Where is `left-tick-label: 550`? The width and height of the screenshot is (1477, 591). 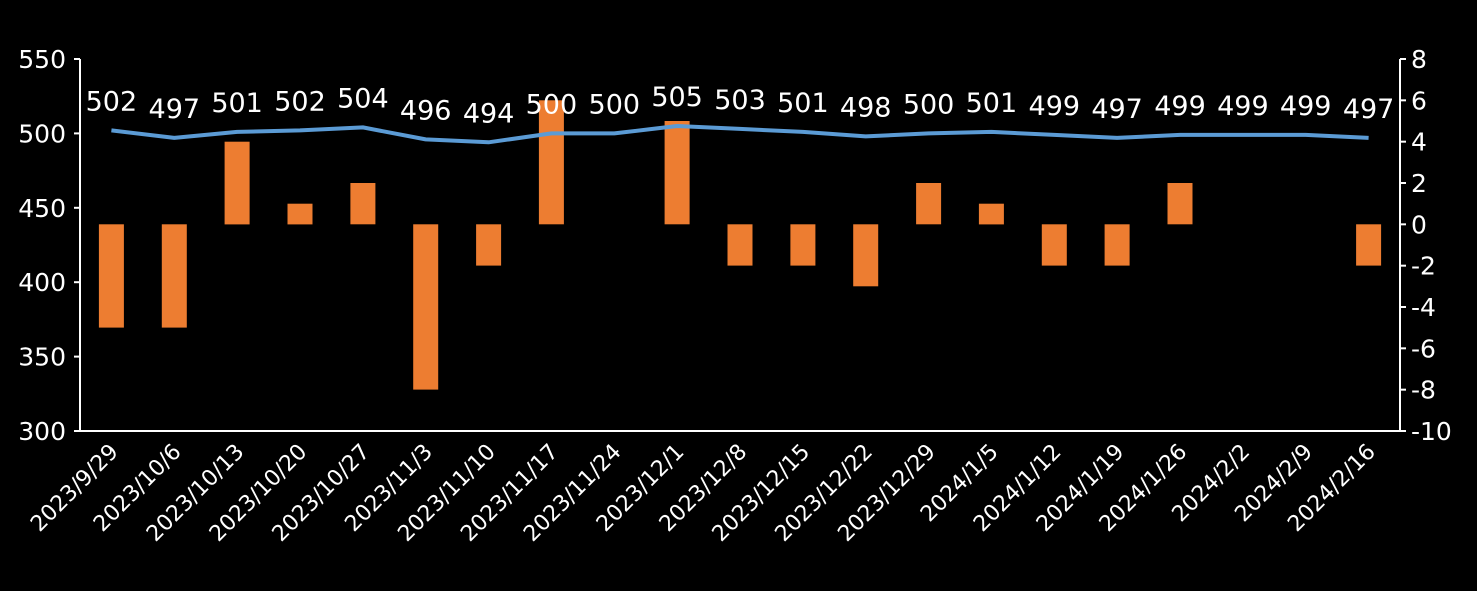 left-tick-label: 550 is located at coordinates (42, 59).